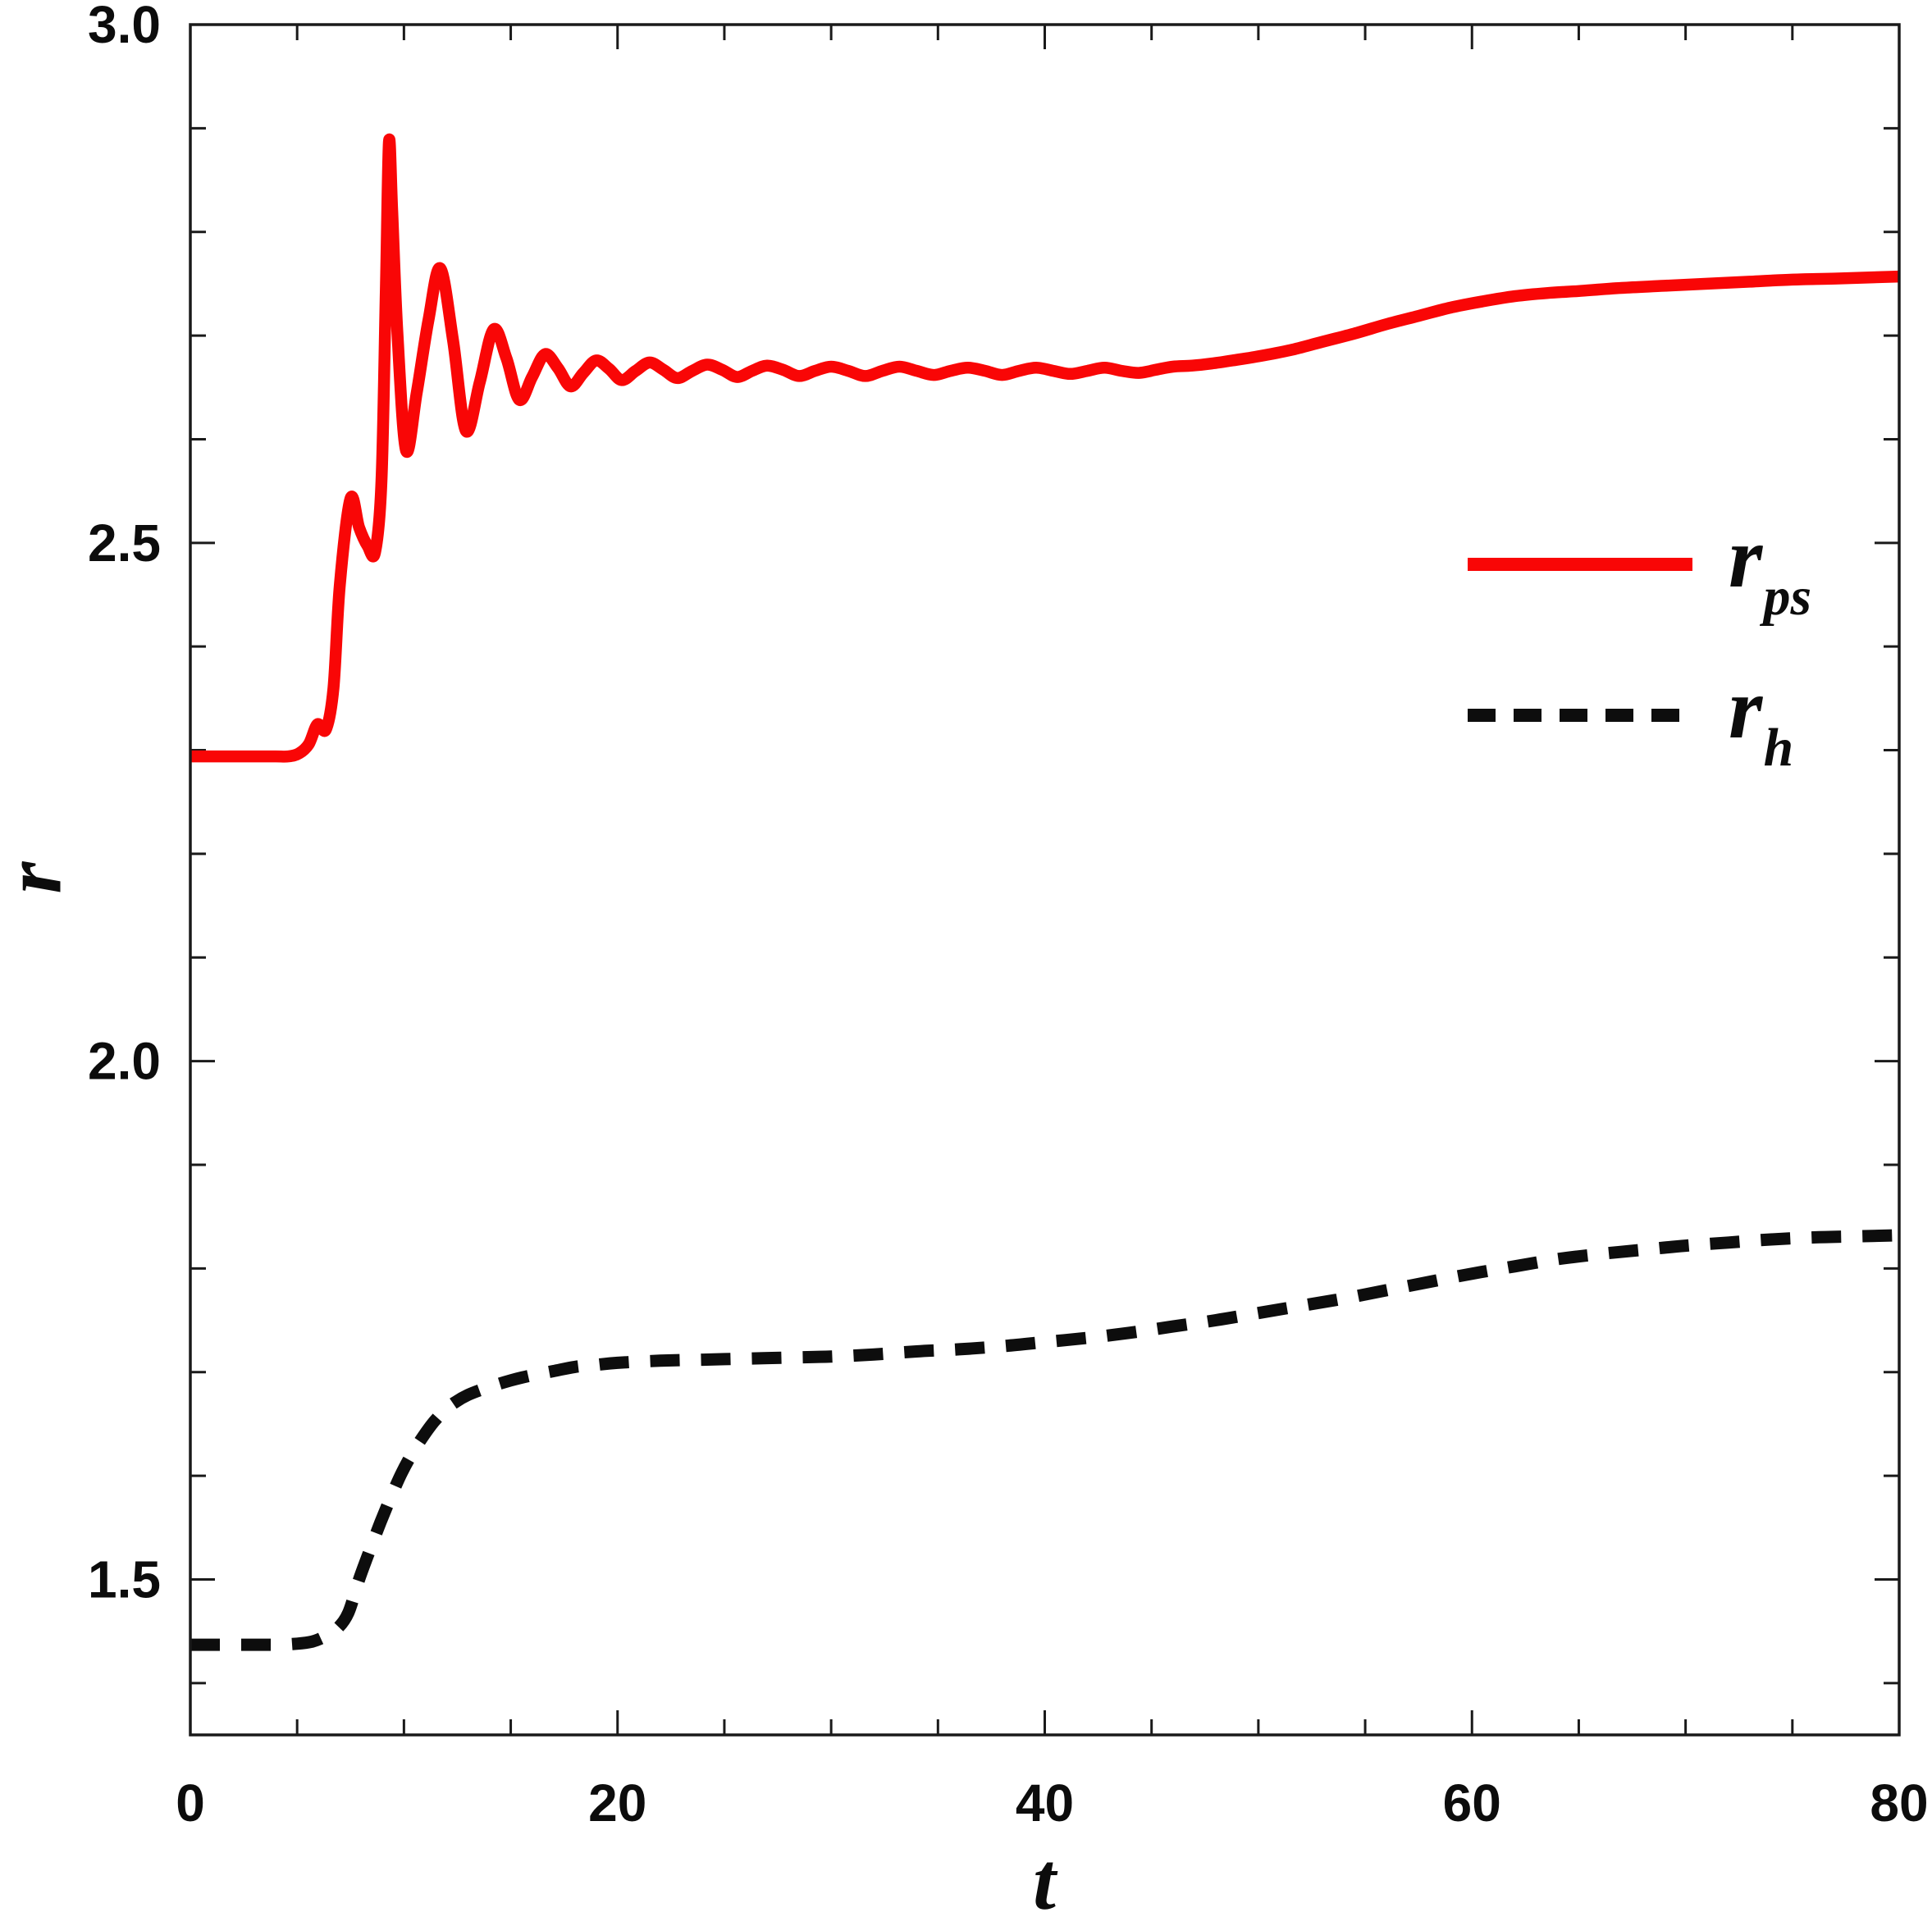 The width and height of the screenshot is (1932, 1917). Describe the element at coordinates (1746, 557) in the screenshot. I see `legend-label-rps-base: r` at that location.